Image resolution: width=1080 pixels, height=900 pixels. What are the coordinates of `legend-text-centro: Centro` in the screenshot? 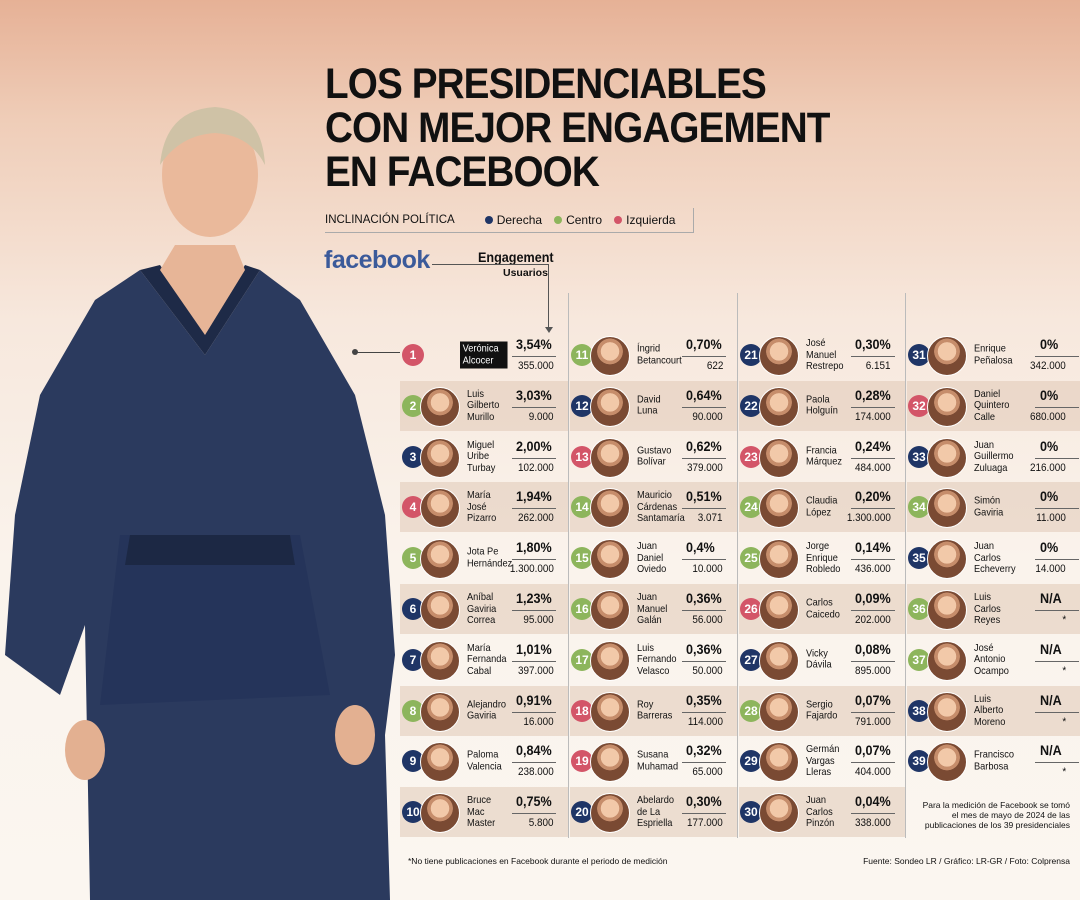 It's located at (584, 220).